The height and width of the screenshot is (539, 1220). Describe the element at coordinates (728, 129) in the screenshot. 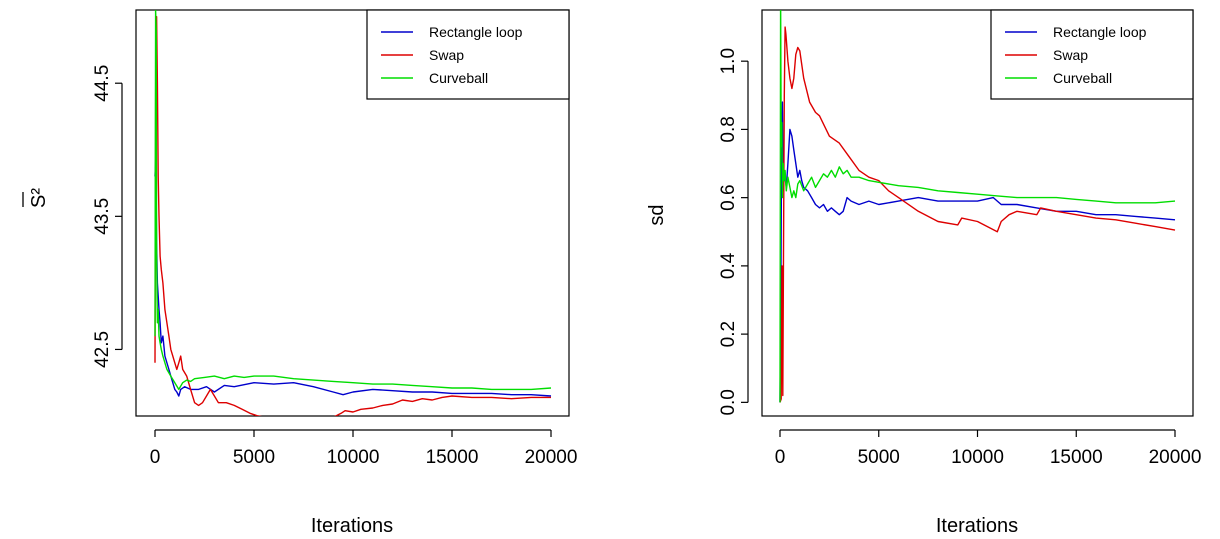

I see `y-tick-label: 0.8` at that location.